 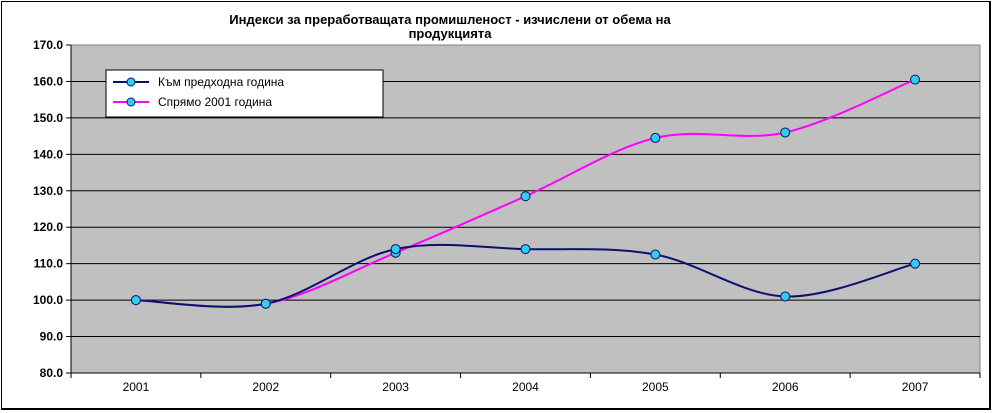 What do you see at coordinates (52, 337) in the screenshot?
I see `y-tick-label: 90.0` at bounding box center [52, 337].